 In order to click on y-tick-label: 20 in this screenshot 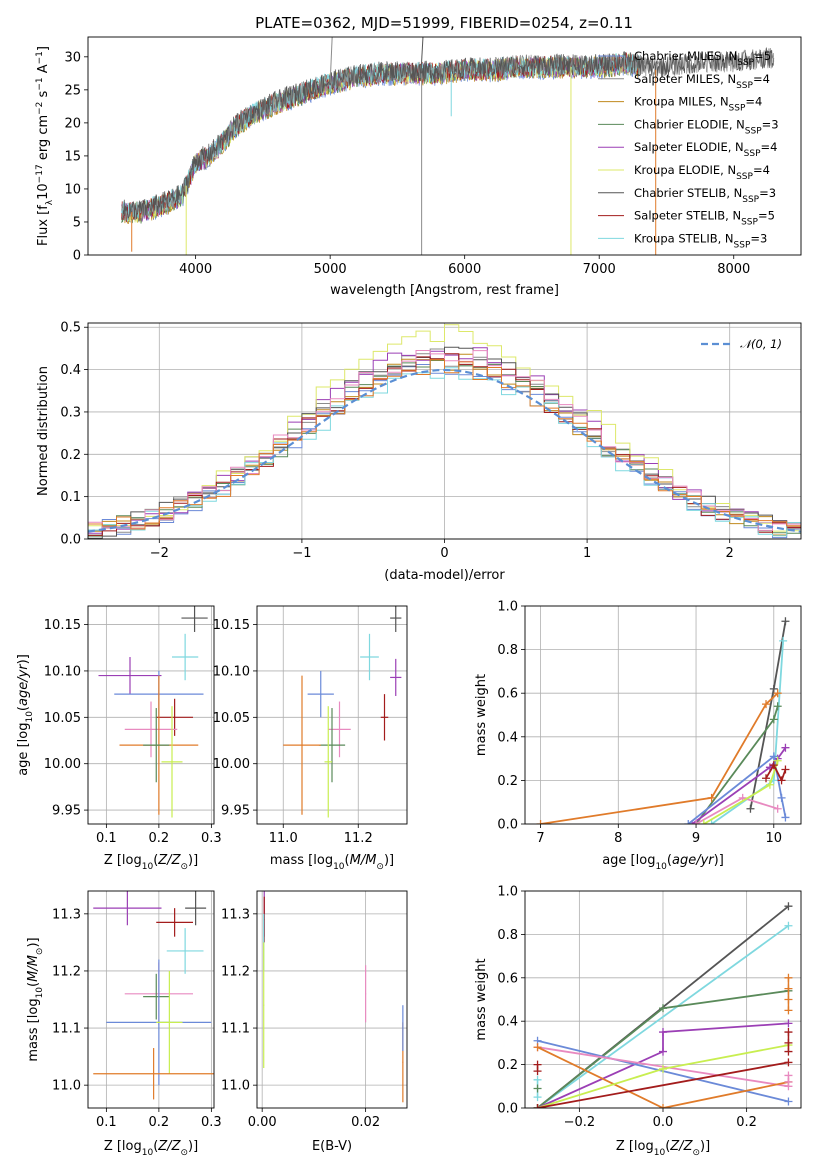, I will do `click(72, 123)`.